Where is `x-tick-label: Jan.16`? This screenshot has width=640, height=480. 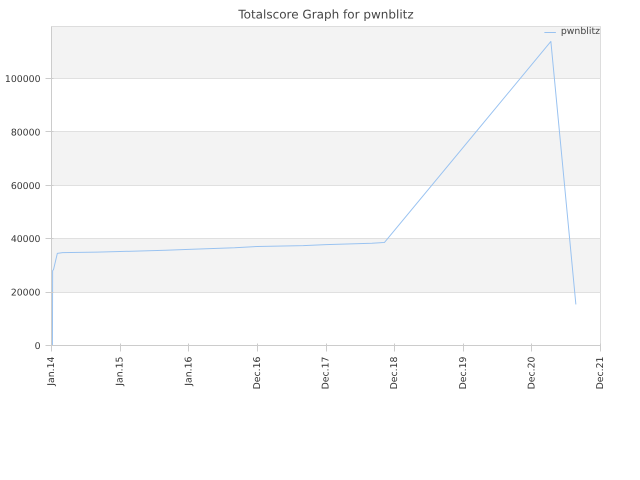
x-tick-label: Jan.16 is located at coordinates (188, 371).